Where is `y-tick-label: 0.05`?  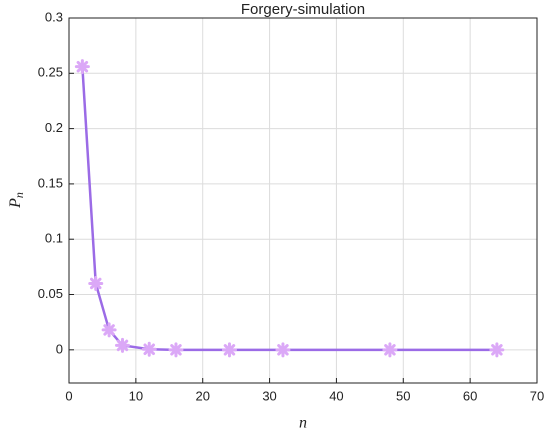 y-tick-label: 0.05 is located at coordinates (50, 293).